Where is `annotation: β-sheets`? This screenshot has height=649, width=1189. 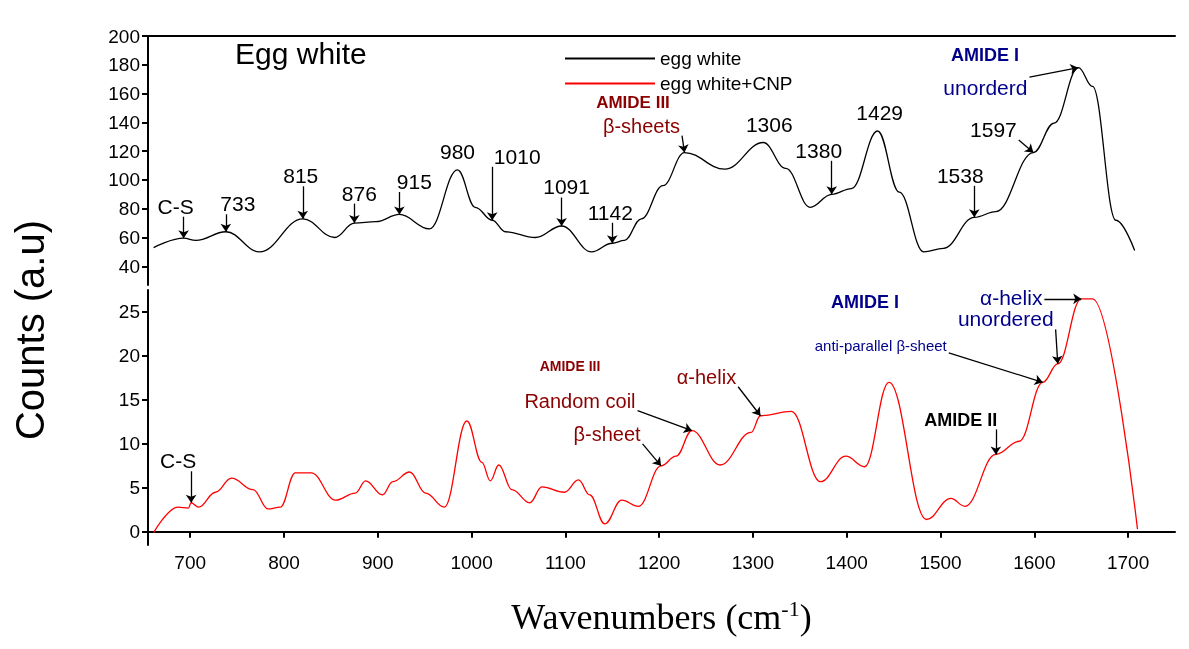
annotation: β-sheets is located at coordinates (641, 125).